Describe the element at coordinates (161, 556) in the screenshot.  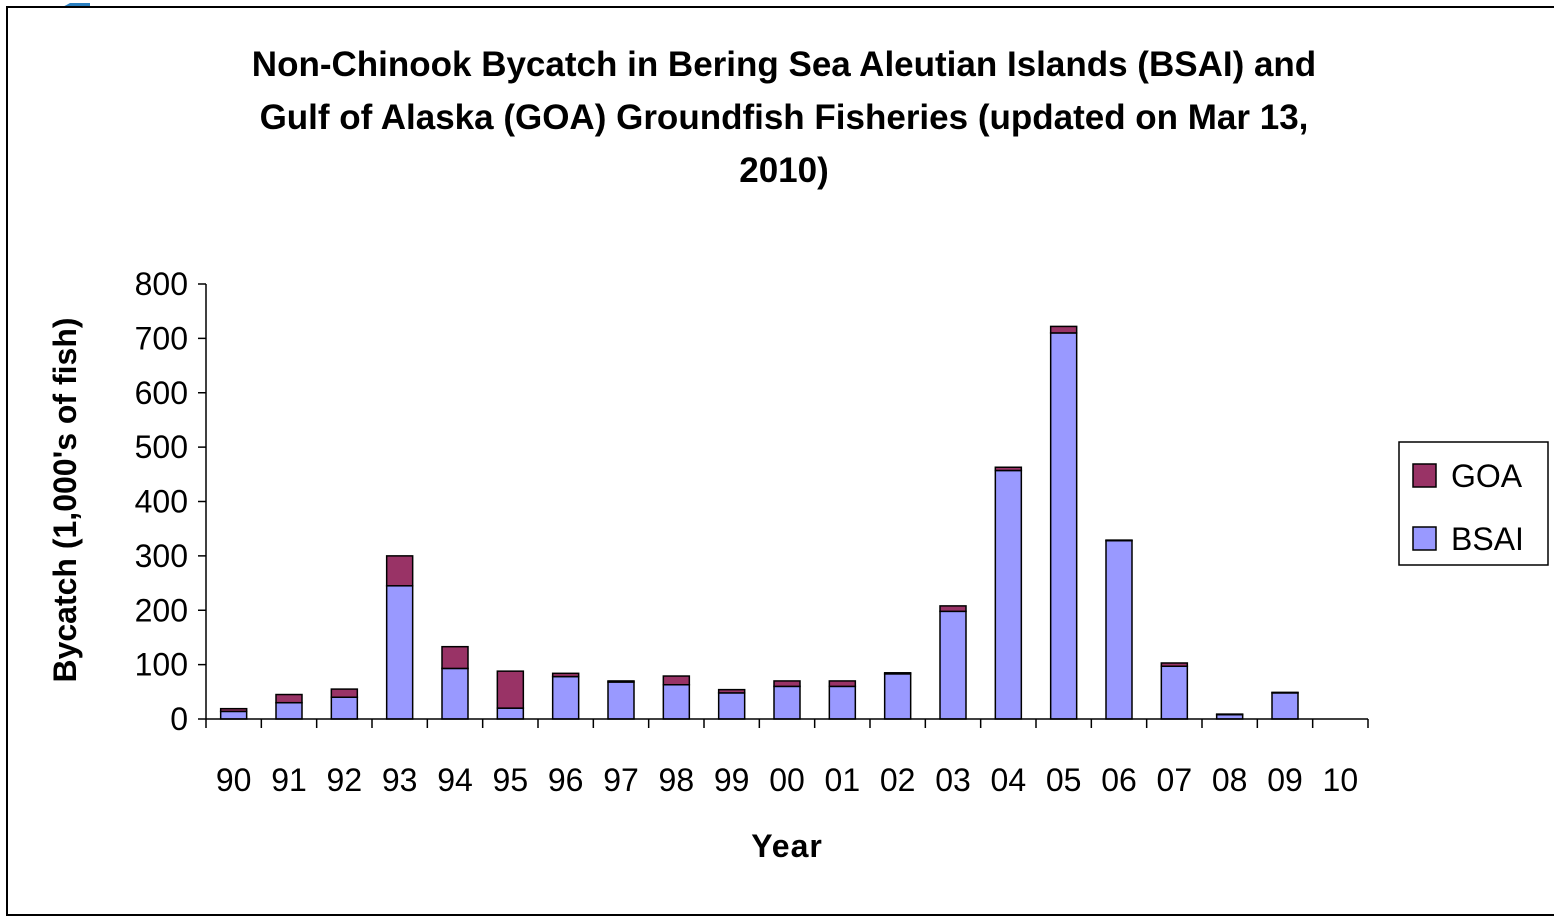
I see `y-tick-label: 300` at that location.